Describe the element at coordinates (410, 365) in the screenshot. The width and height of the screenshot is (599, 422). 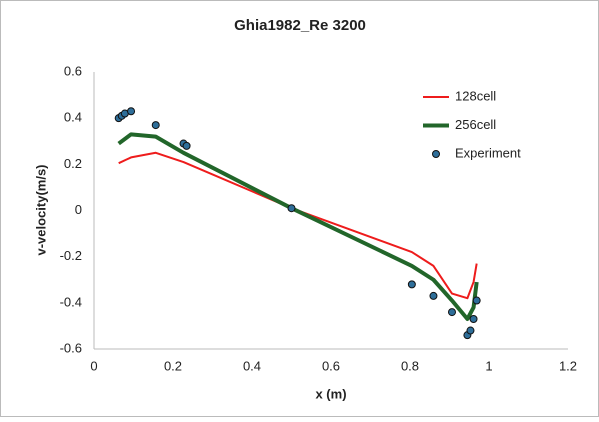
I see `x-tick-label: 0.8` at that location.